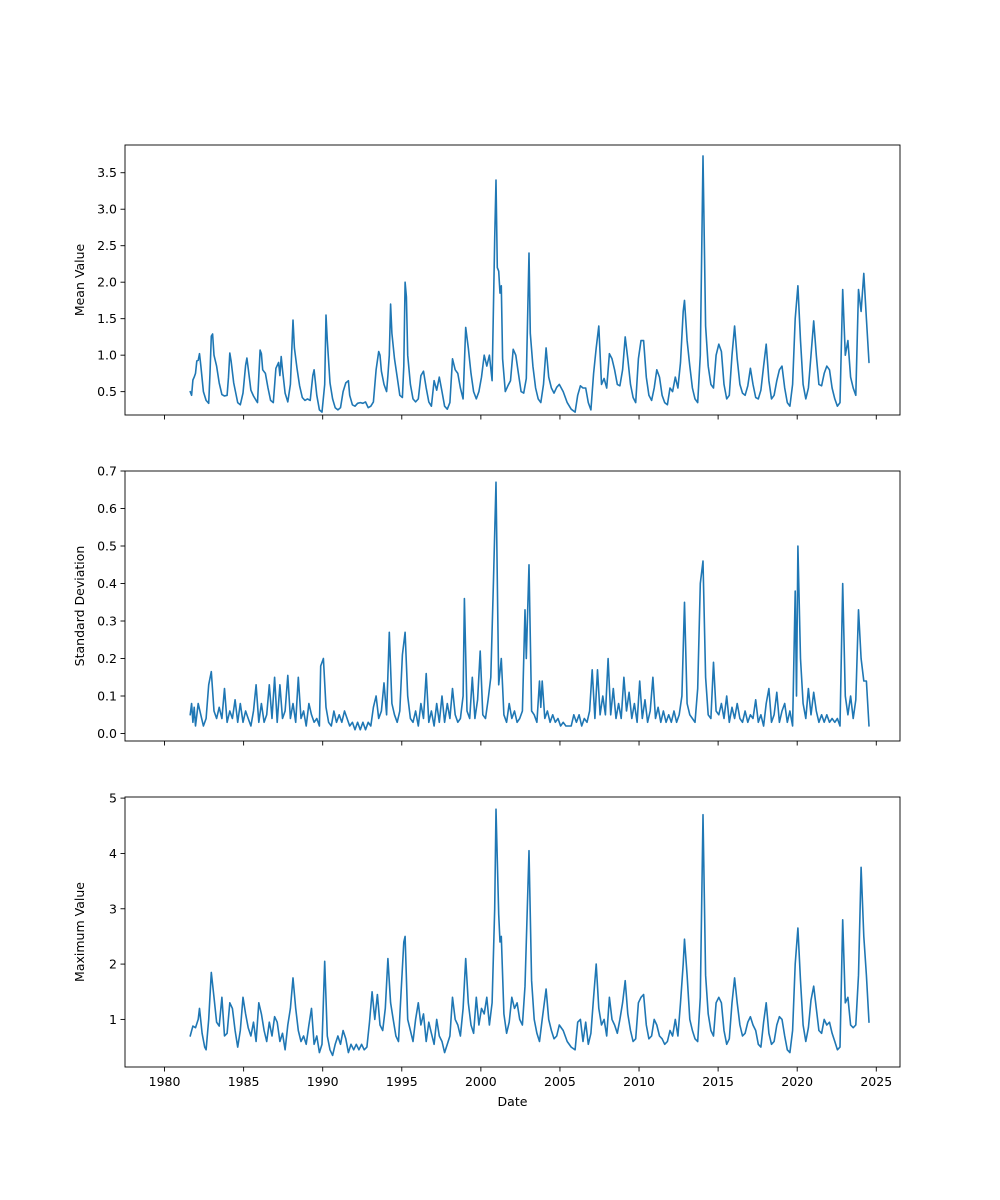  What do you see at coordinates (797, 1081) in the screenshot?
I see `x-tick-label: 2020` at bounding box center [797, 1081].